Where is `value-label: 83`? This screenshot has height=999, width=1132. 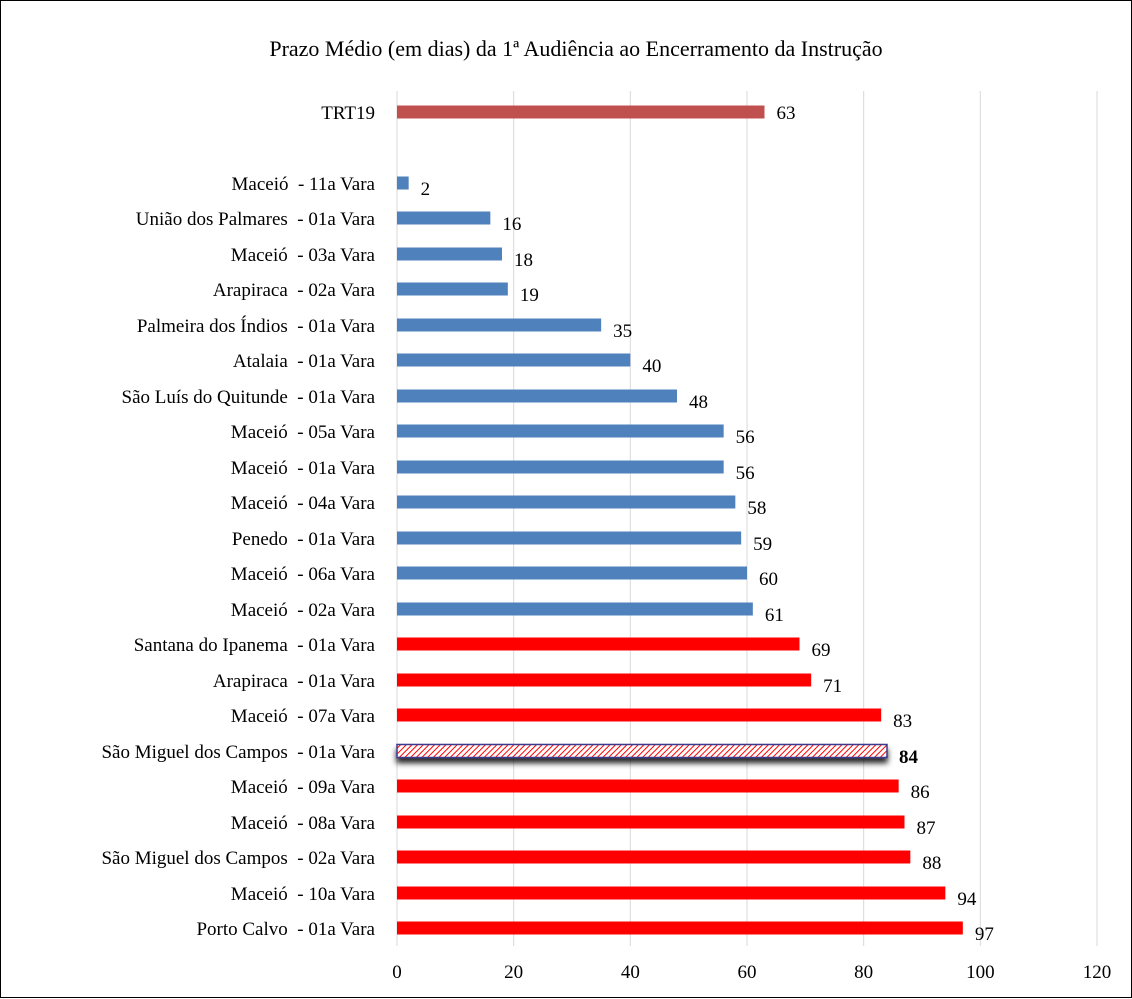 value-label: 83 is located at coordinates (902, 721).